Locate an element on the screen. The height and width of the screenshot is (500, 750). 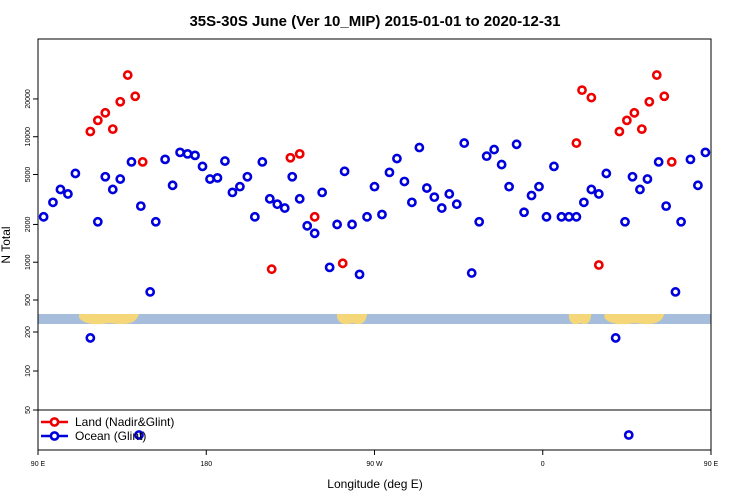
legend-marker-ocean is located at coordinates (54, 436).